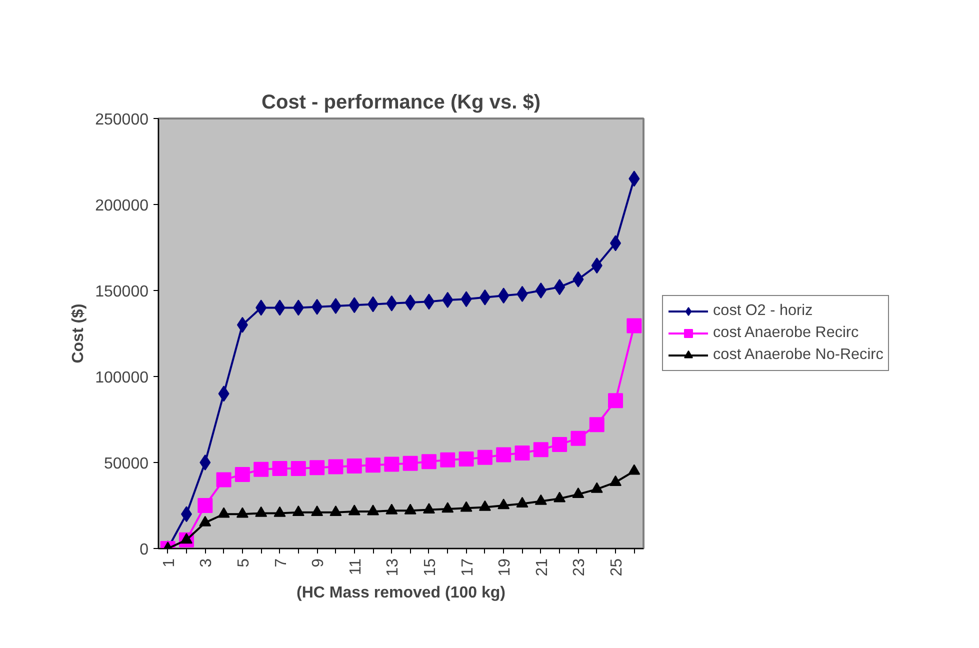 The height and width of the screenshot is (648, 979). Describe the element at coordinates (126, 464) in the screenshot. I see `y-tick-label: 50000` at that location.